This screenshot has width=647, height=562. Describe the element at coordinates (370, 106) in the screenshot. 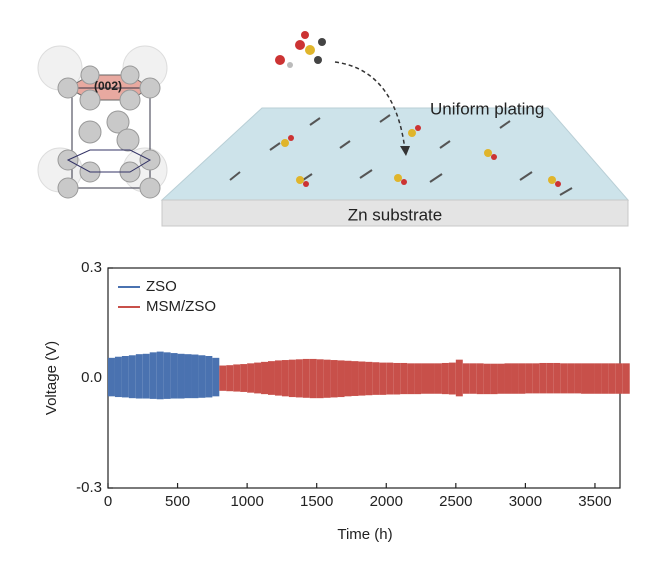

I see `arrow` at that location.